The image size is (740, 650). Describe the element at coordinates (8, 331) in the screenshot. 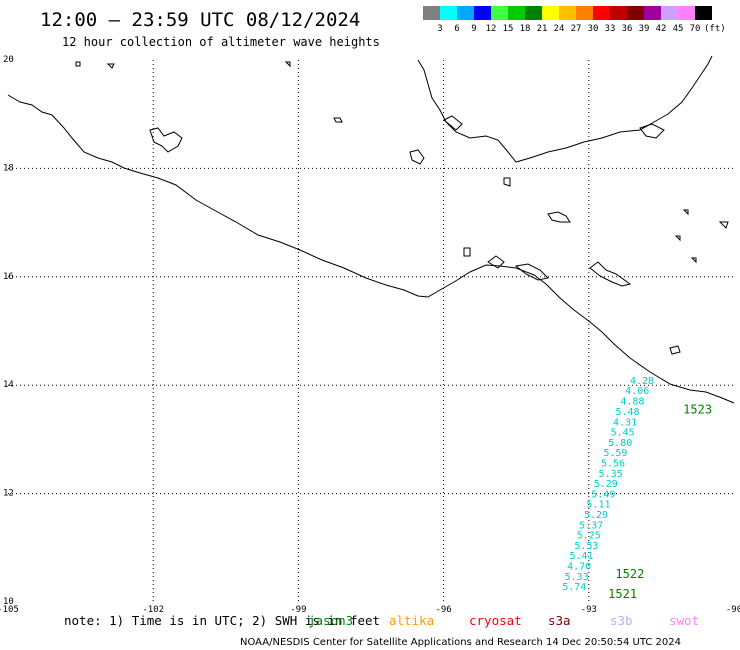

I see `y-axis-ticks: 20 18 16 14 12 10` at that location.